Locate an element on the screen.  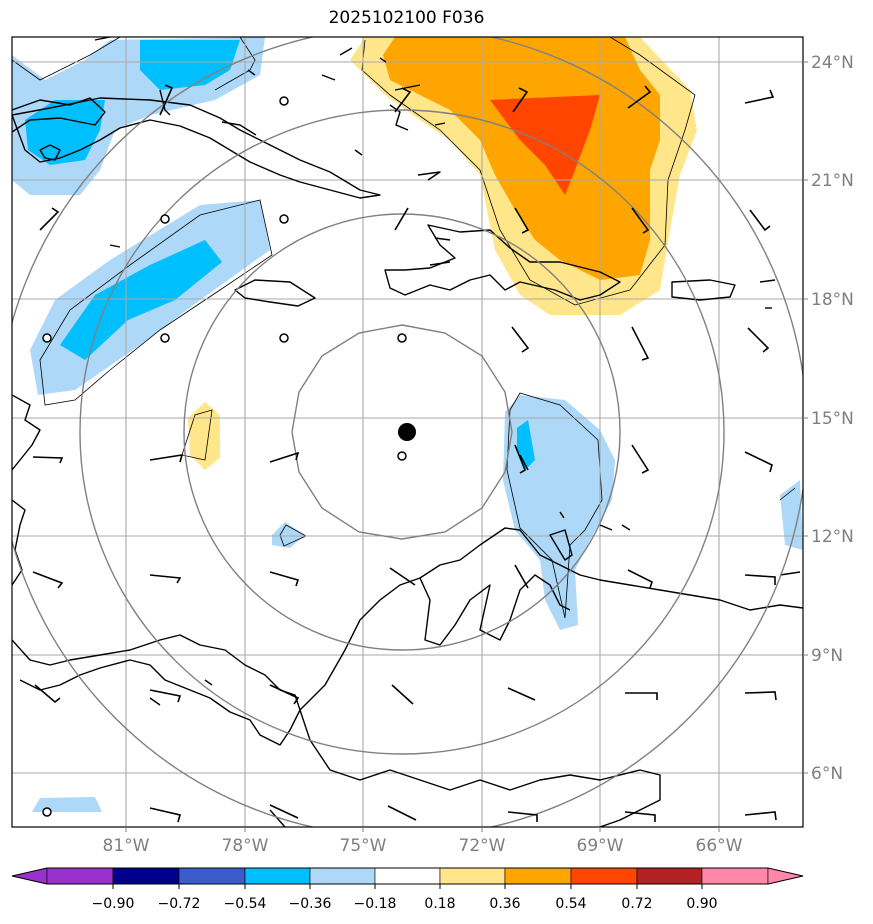
longitude-label: 81°W is located at coordinates (126, 846).